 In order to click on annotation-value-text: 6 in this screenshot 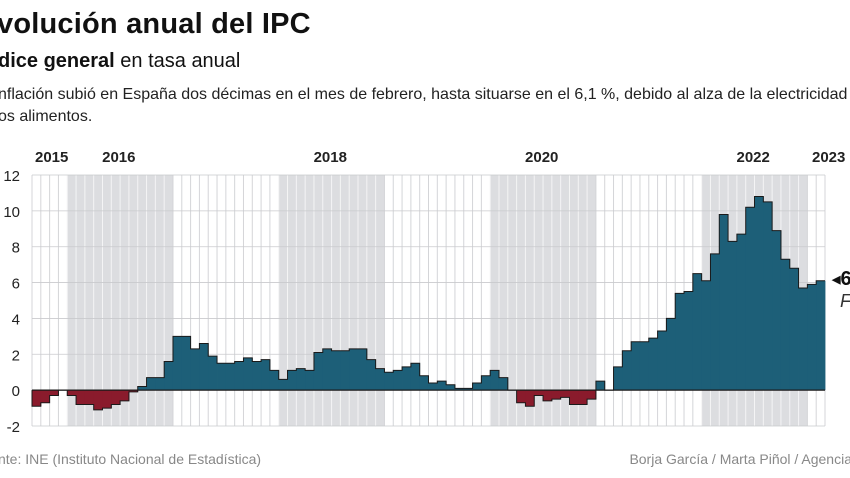, I will do `click(845, 279)`.